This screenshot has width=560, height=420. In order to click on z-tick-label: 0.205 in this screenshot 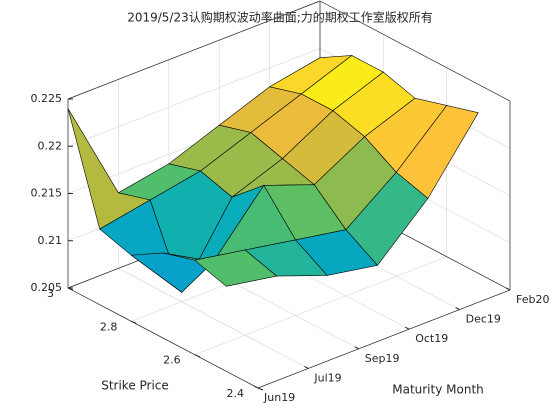, I will do `click(47, 287)`.